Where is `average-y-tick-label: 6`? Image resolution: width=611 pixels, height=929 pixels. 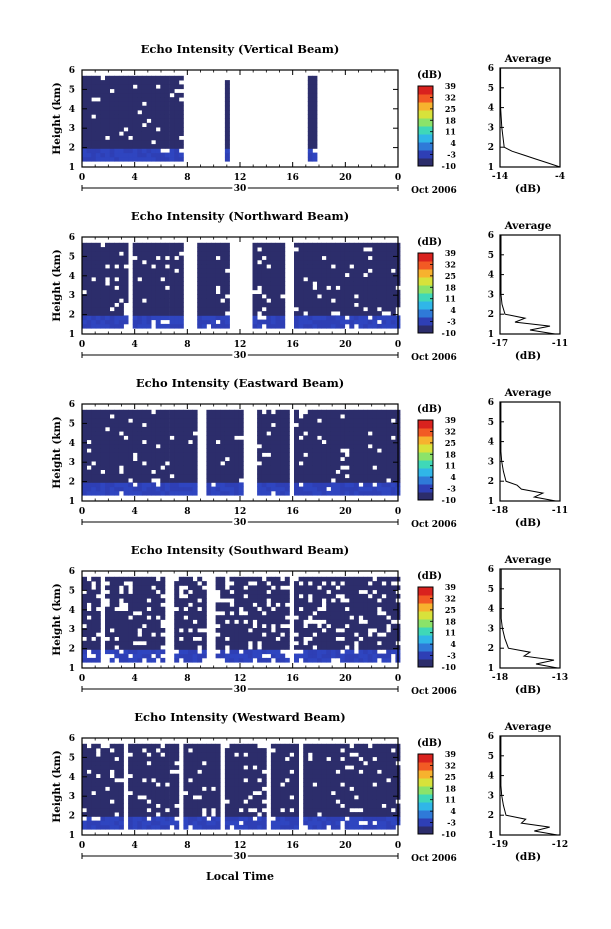
average-y-tick-label: 6 is located at coordinates (491, 403).